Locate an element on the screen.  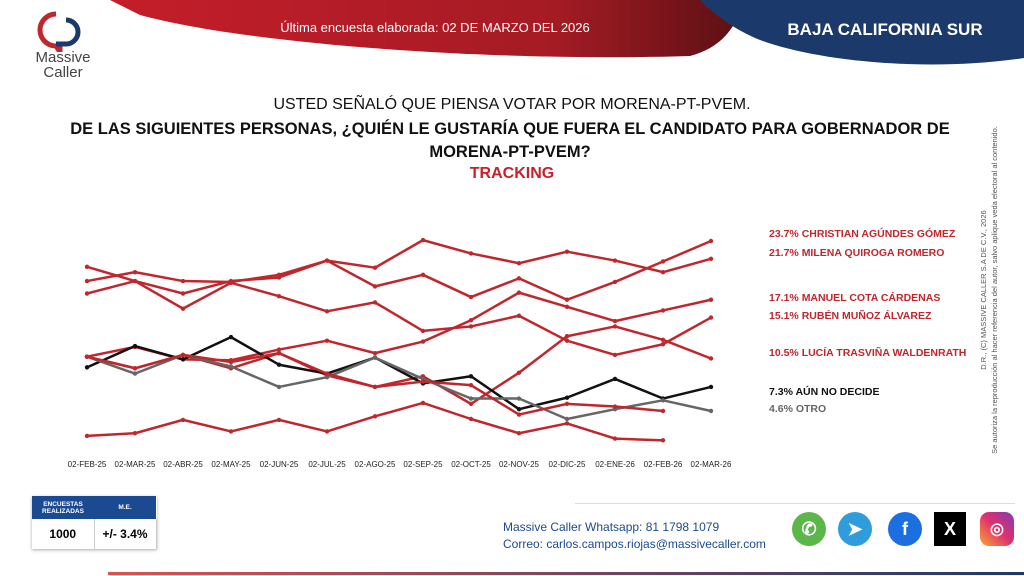
x-tick-label: 02-SEP-25 is located at coordinates (423, 464).